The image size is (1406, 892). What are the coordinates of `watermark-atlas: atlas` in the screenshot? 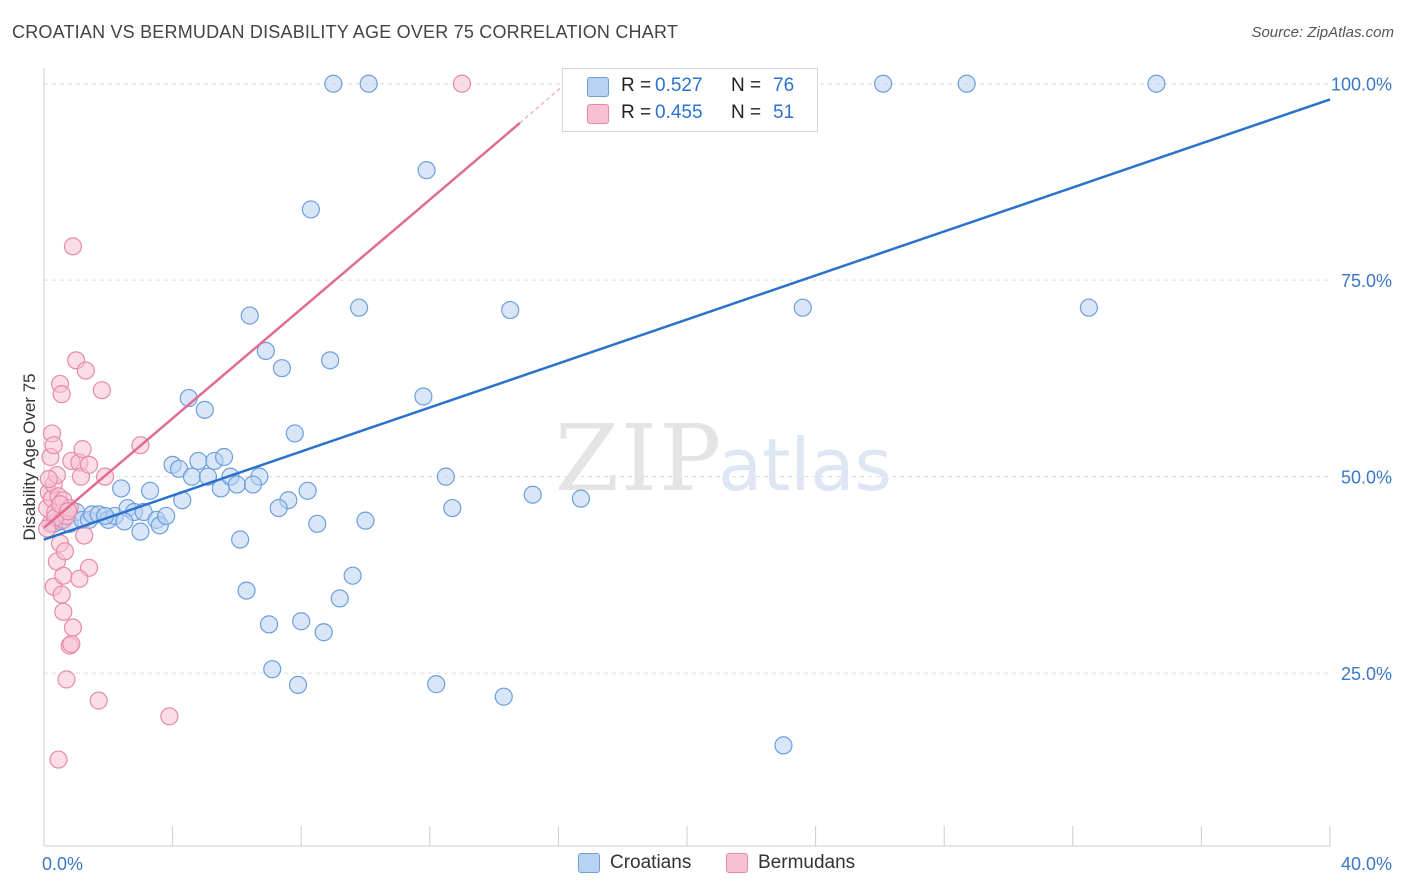 It's located at (805, 465).